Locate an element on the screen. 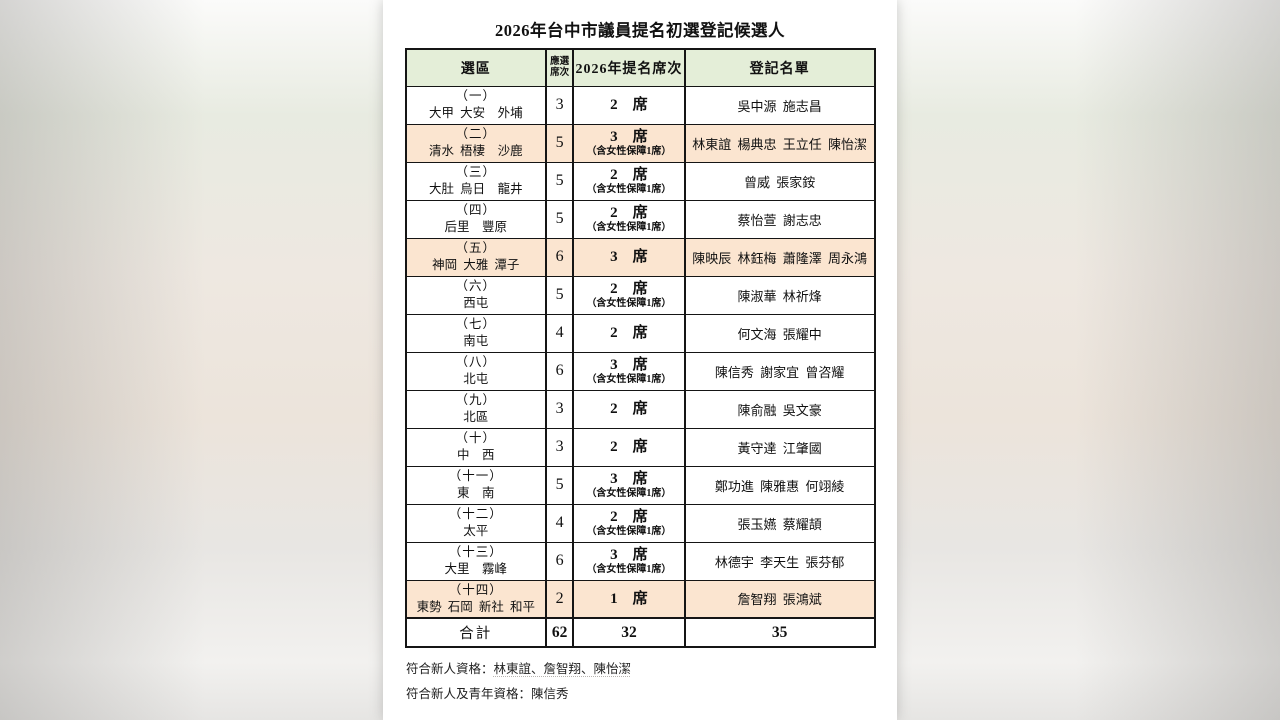  elect-seats: 4 is located at coordinates (560, 523).